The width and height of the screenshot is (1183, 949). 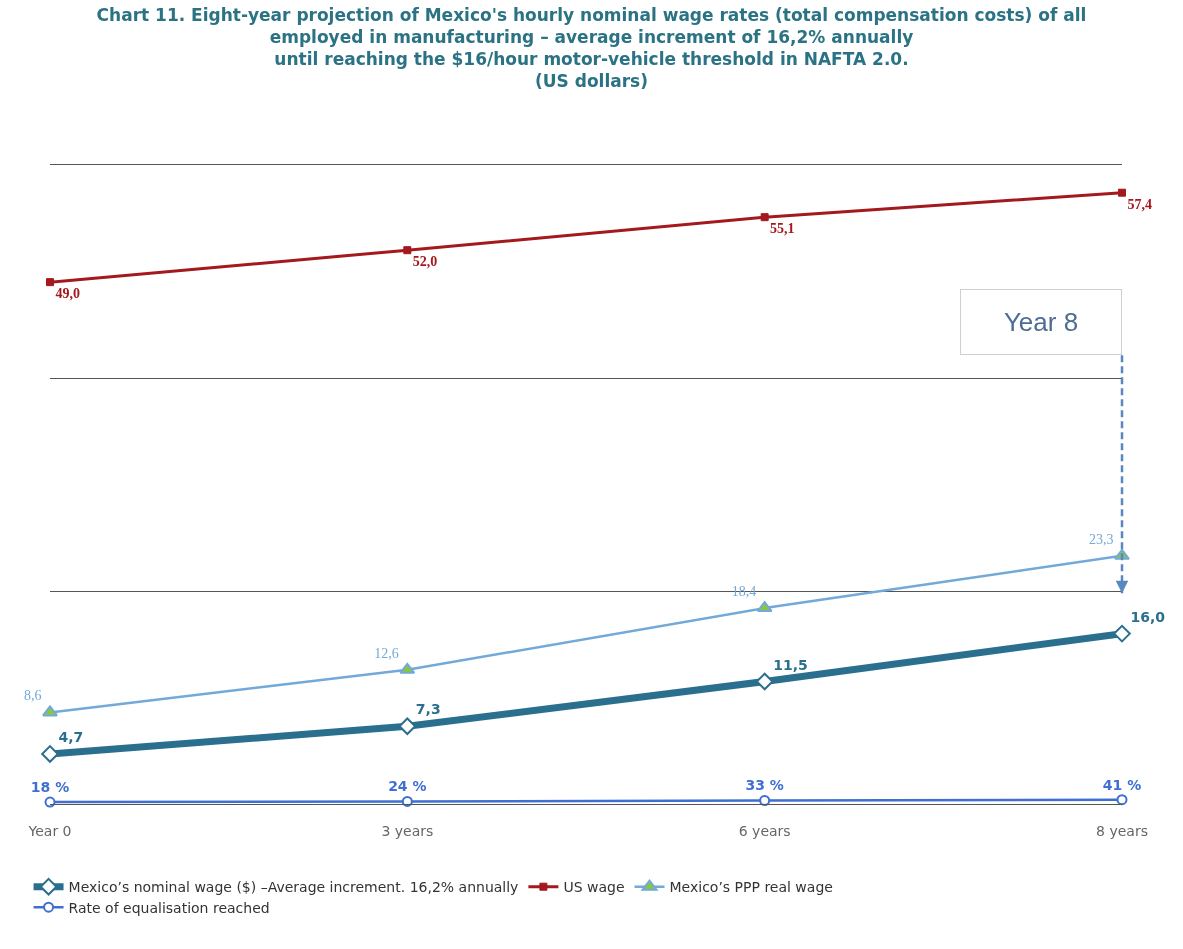 What do you see at coordinates (782, 229) in the screenshot?
I see `data-label: 55,1` at bounding box center [782, 229].